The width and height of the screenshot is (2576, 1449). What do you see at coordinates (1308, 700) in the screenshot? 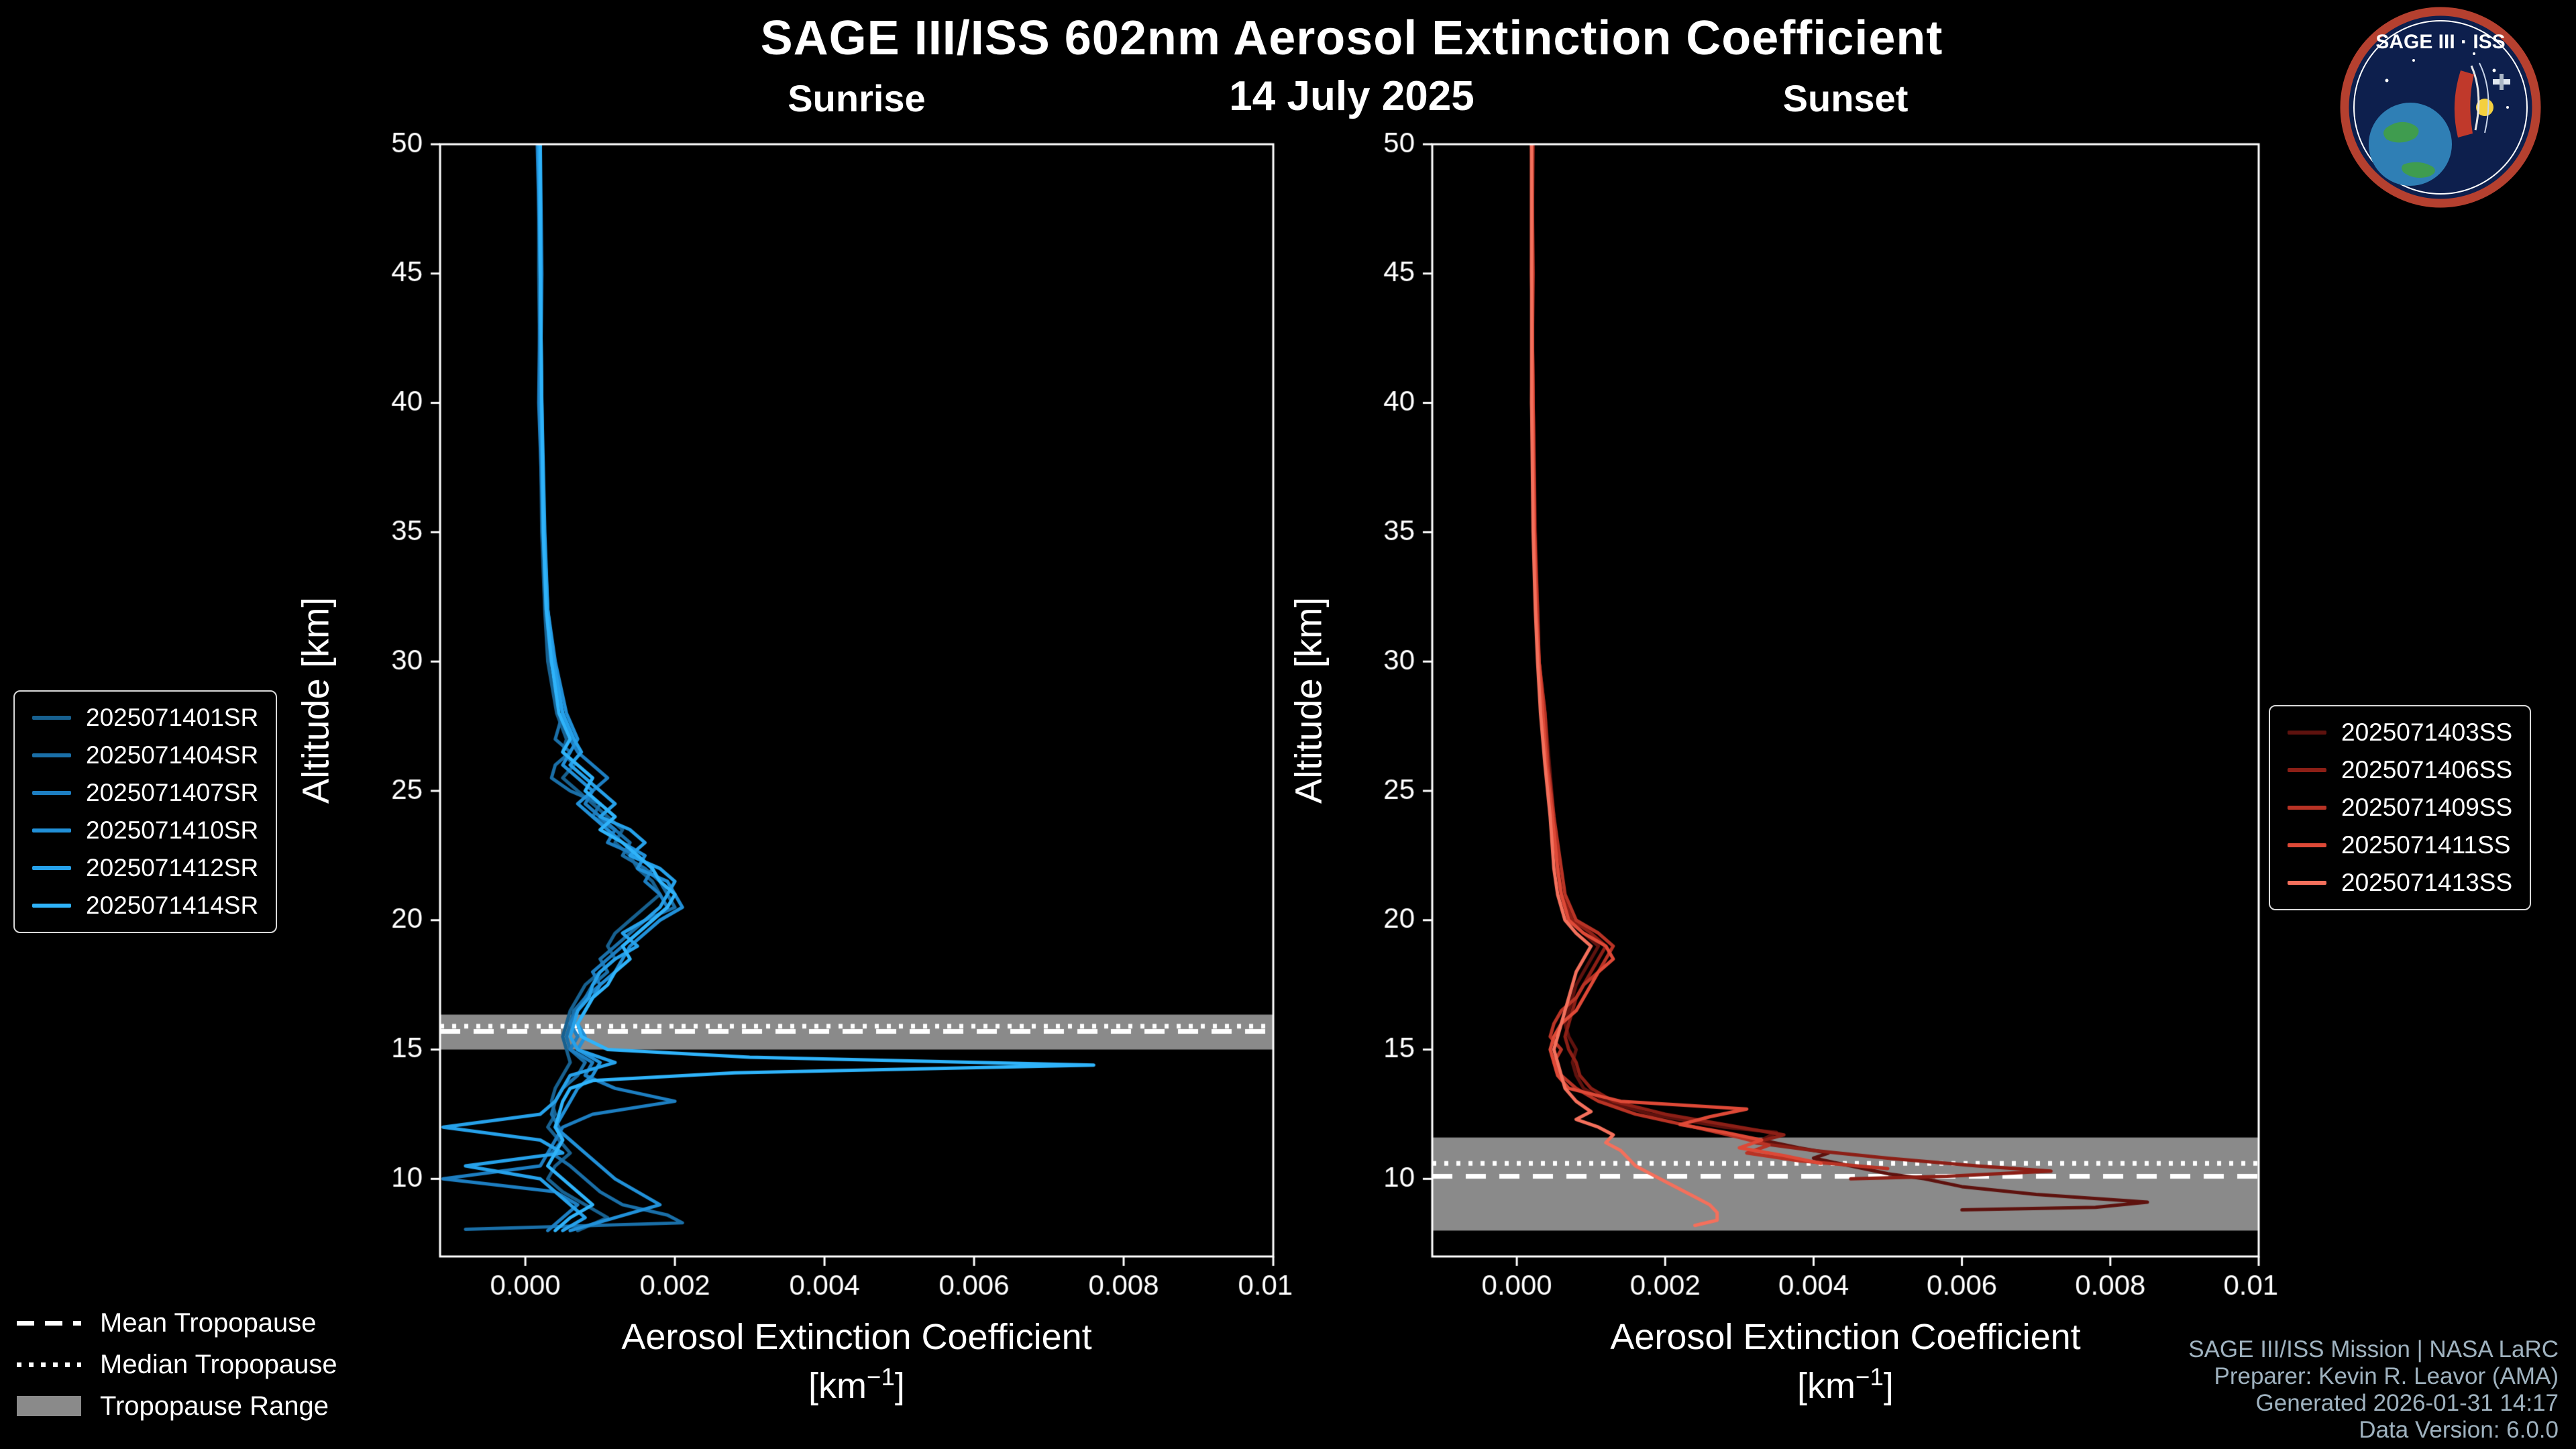
I see `sunset-y-axis-label: Altitude [km]` at bounding box center [1308, 700].